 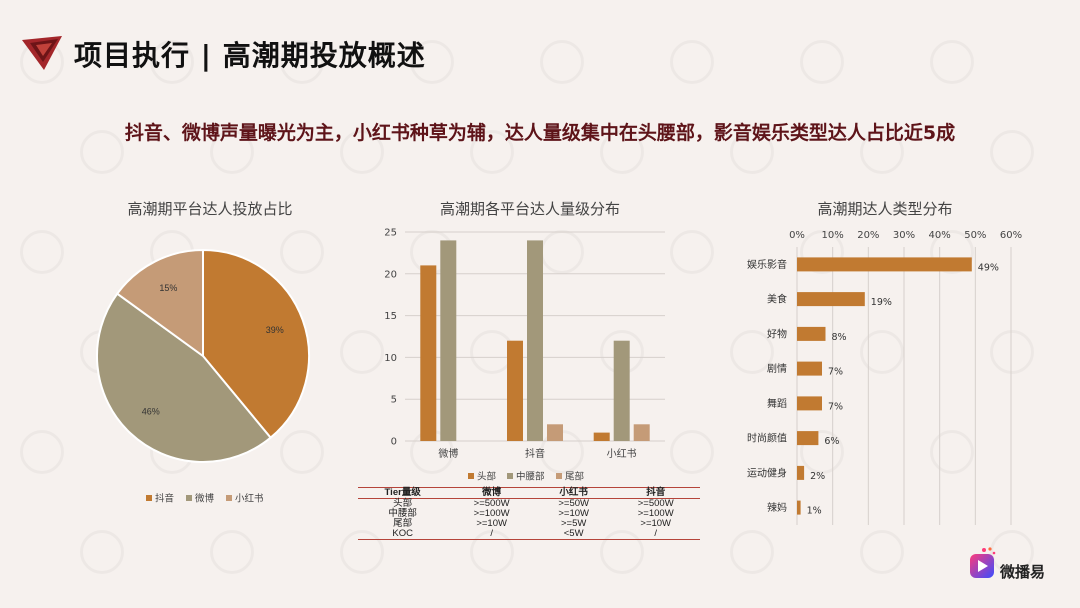 What do you see at coordinates (574, 477) in the screenshot?
I see `bar-legend-label: 尾部` at bounding box center [574, 477].